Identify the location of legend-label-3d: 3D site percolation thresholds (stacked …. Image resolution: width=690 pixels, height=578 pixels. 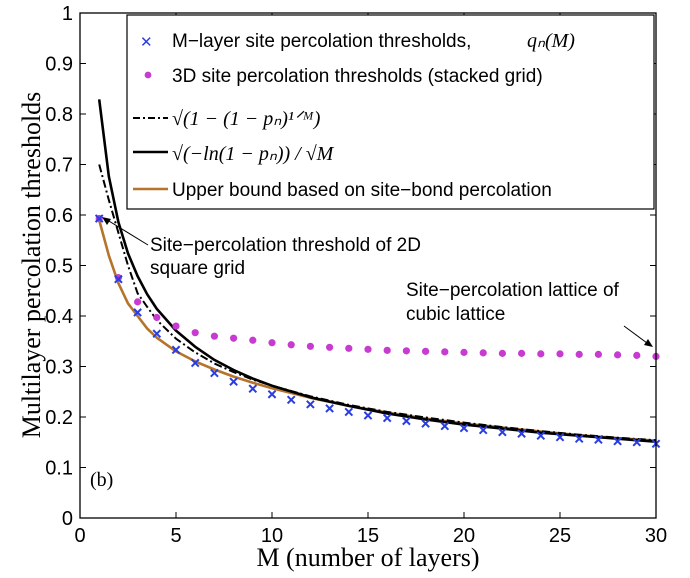
(357, 76).